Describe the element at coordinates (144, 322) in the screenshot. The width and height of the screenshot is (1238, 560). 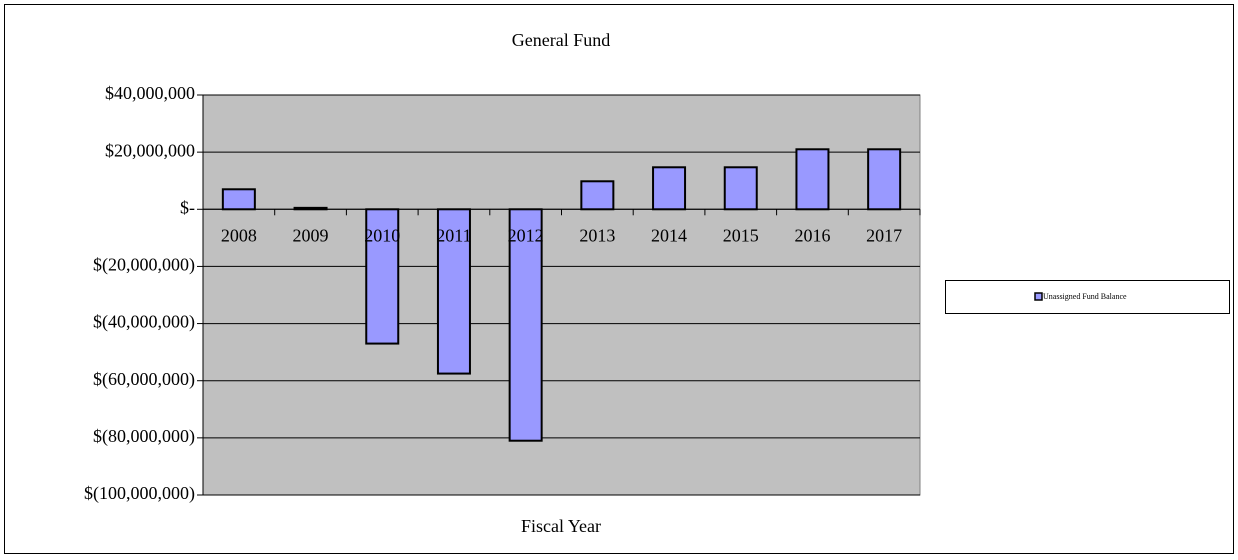
I see `y-tick-label: $(40,000,000)` at that location.